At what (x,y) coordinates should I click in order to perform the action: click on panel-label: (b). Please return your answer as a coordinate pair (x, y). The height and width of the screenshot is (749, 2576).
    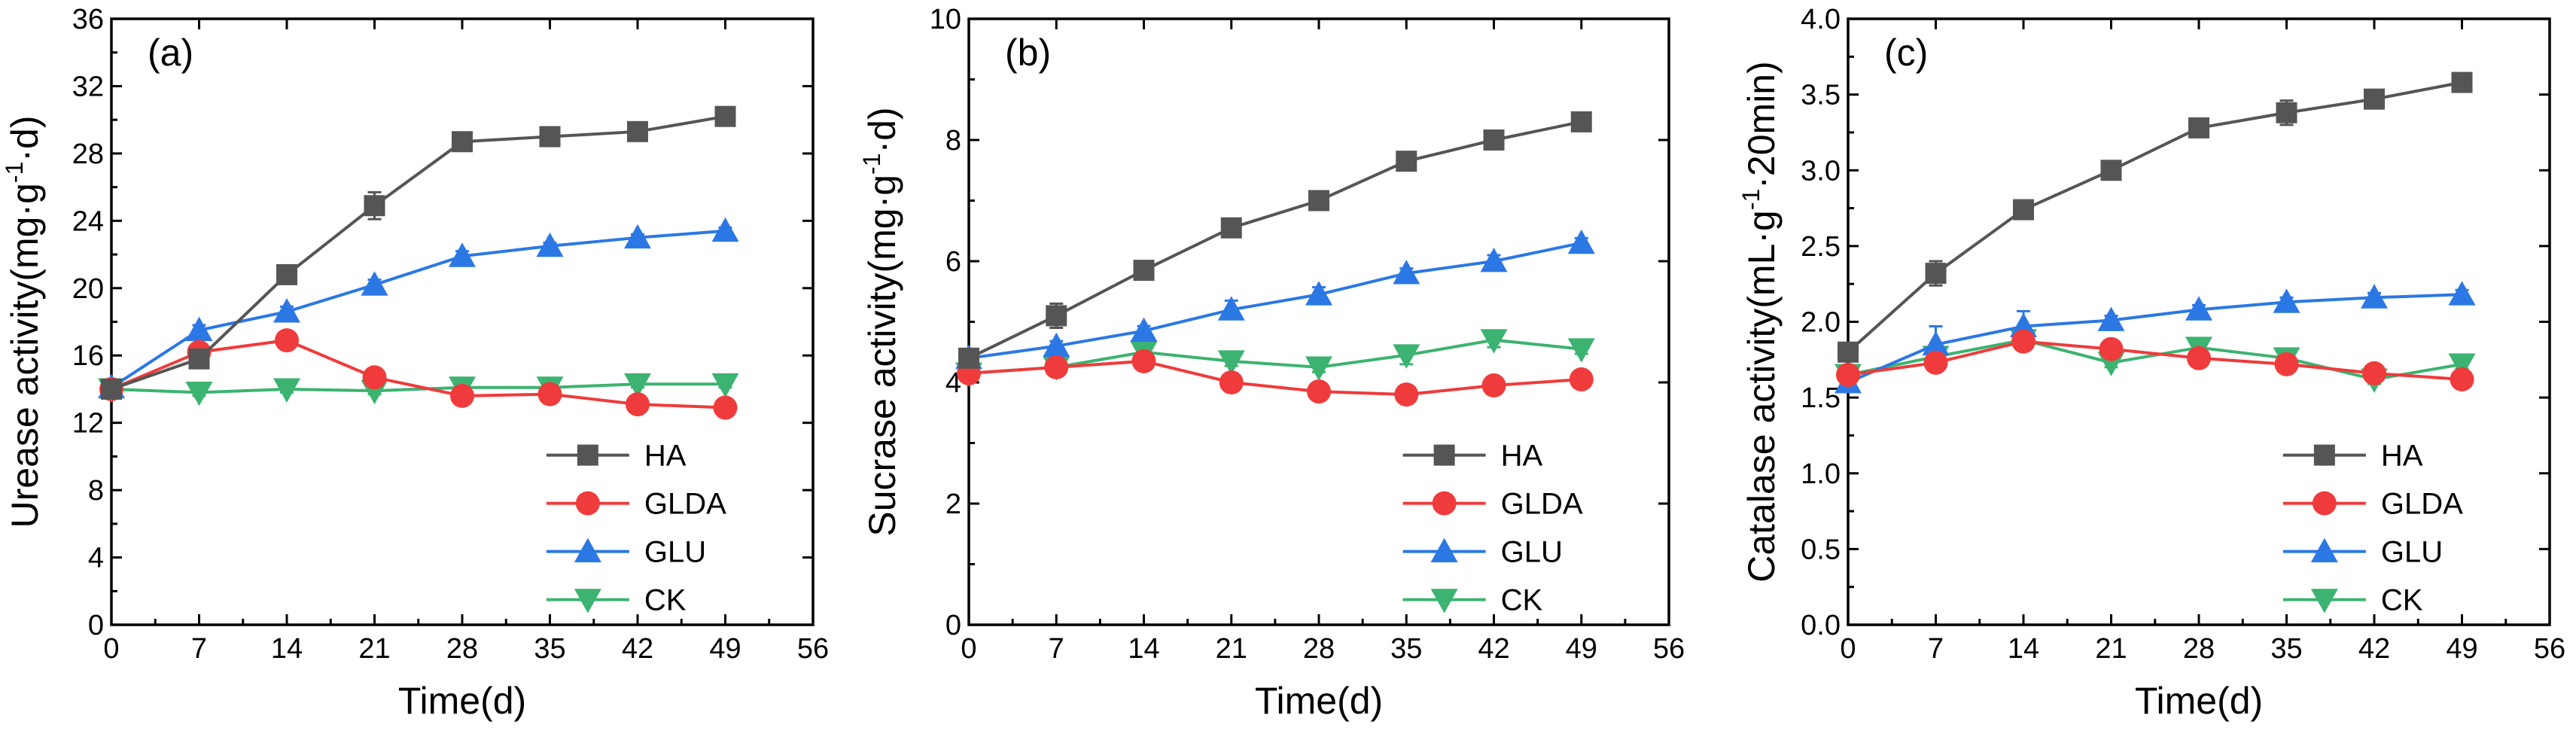
    Looking at the image, I should click on (1028, 53).